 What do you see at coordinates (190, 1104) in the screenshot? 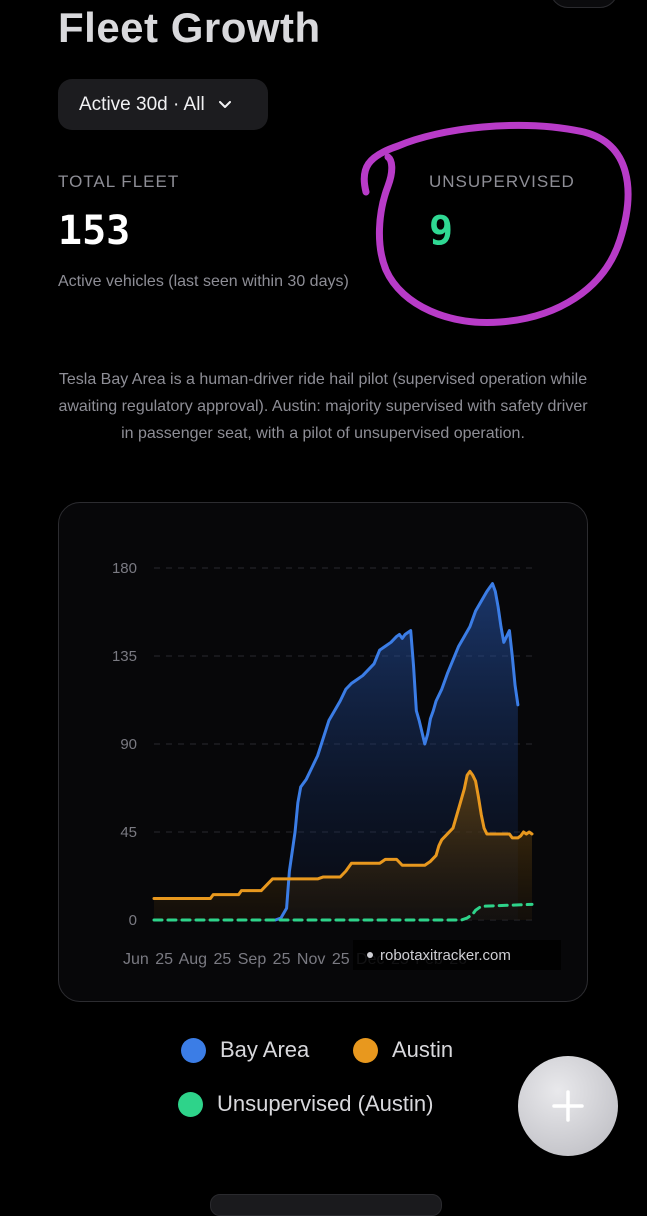
I see `unsupervised-dot-icon` at bounding box center [190, 1104].